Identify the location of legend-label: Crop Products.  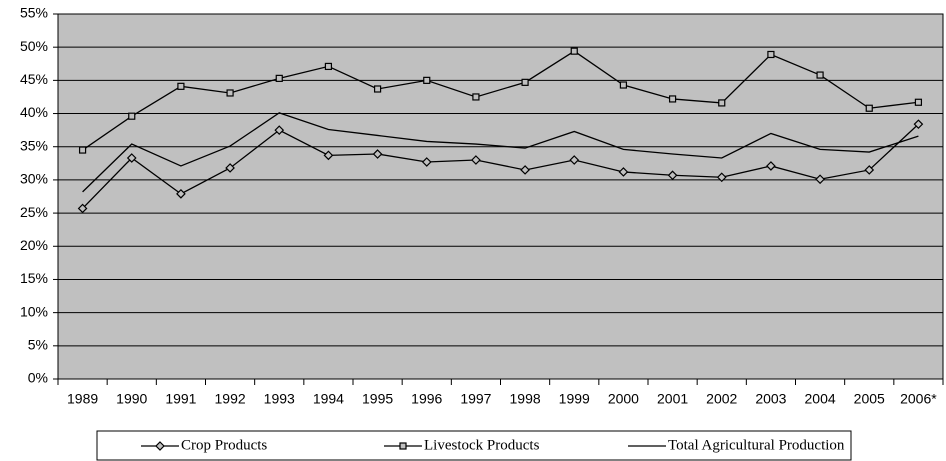
(224, 445).